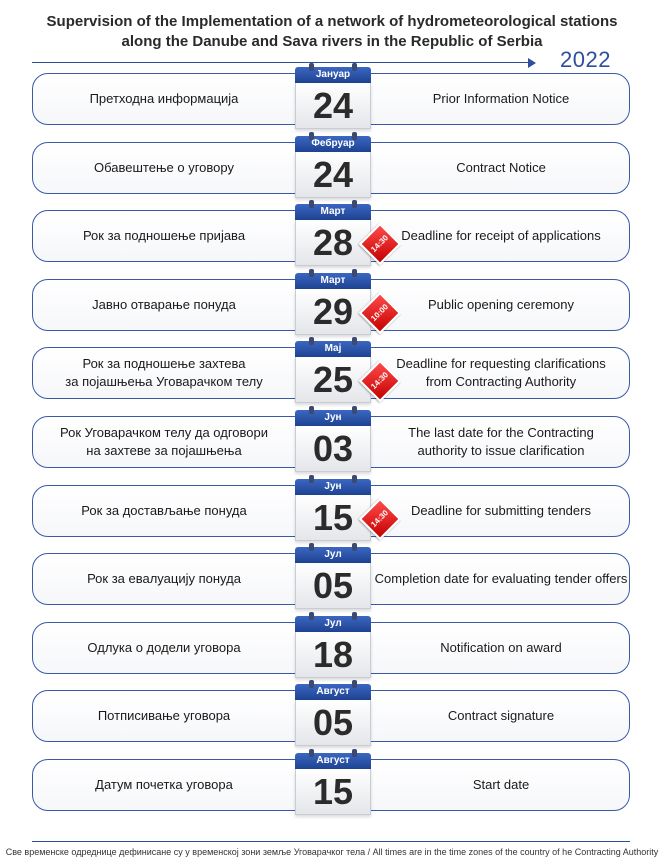 The image size is (664, 866). I want to click on calendar-icon: Јул 05, so click(333, 576).